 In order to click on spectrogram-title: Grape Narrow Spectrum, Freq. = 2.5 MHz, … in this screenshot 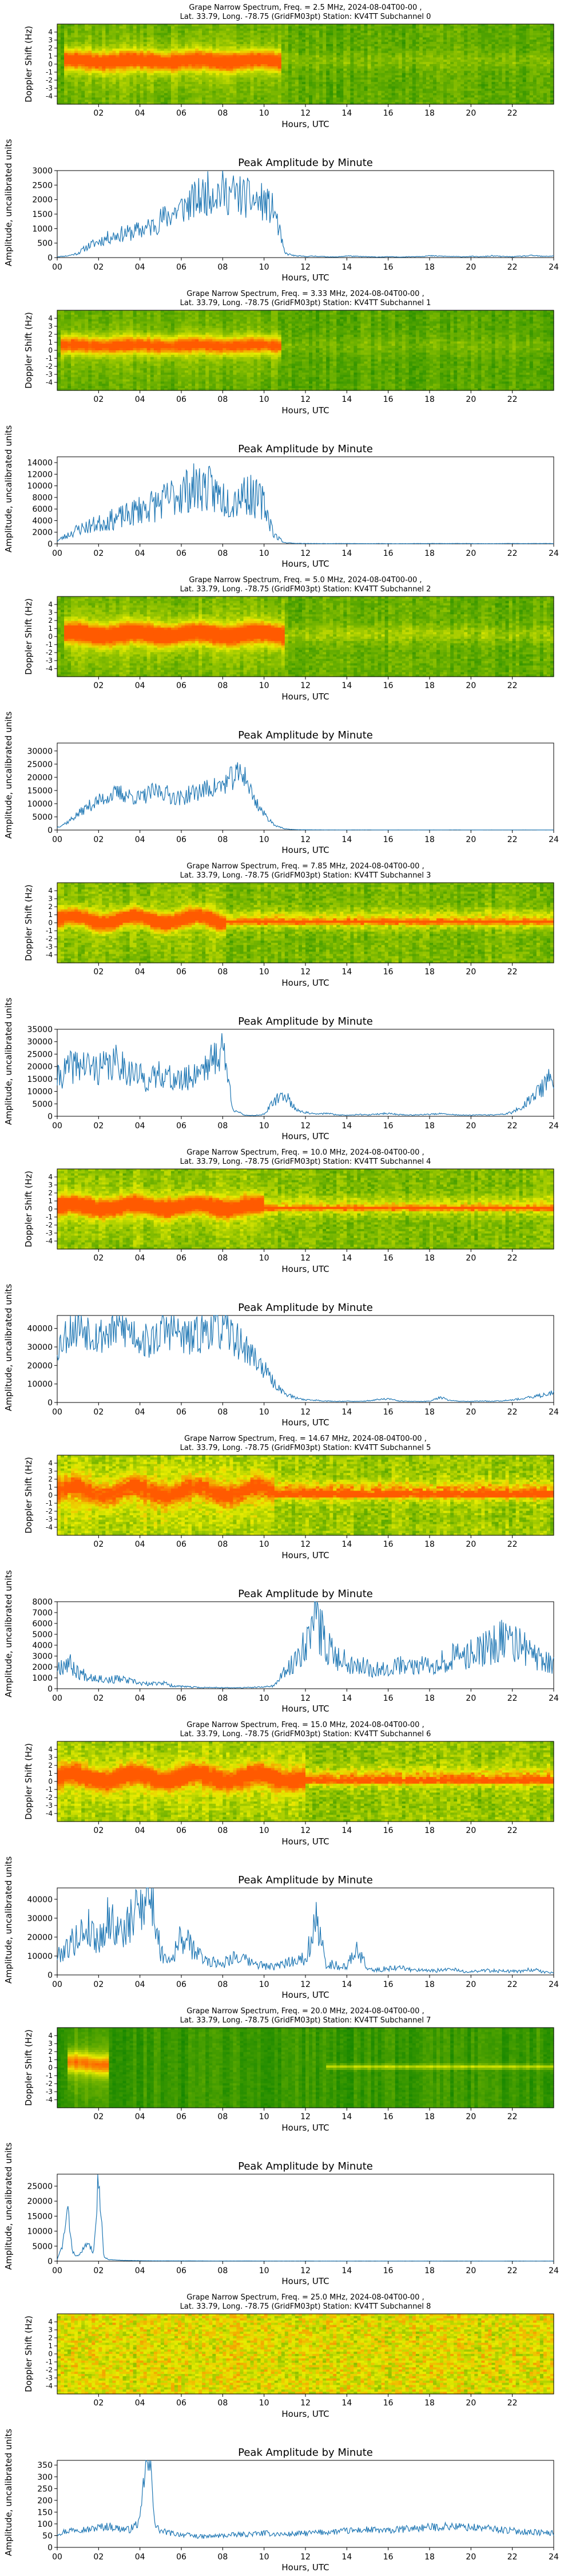, I will do `click(305, 7)`.